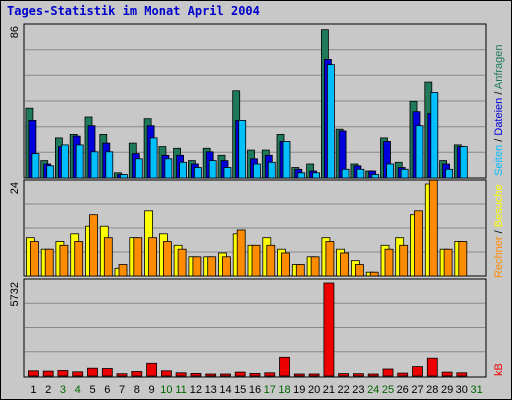  What do you see at coordinates (358, 390) in the screenshot?
I see `x-tick-label: 23` at bounding box center [358, 390].